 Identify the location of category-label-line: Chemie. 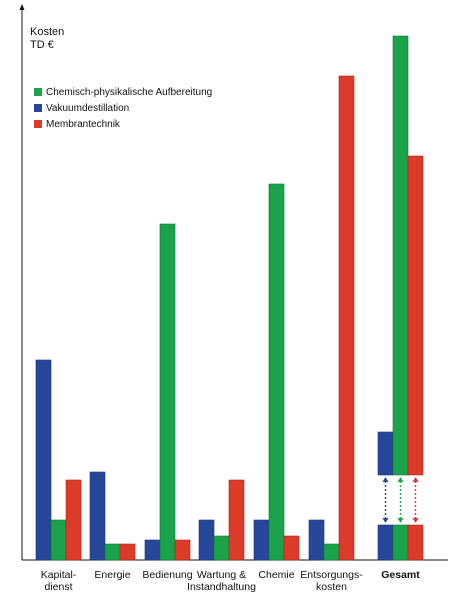
(276, 575).